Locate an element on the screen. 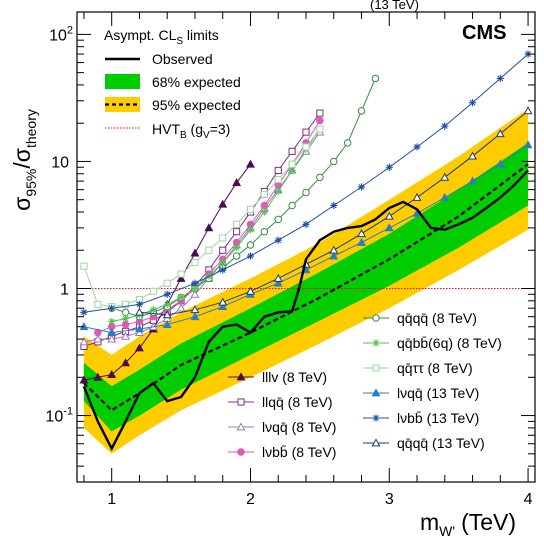 This screenshot has width=544, height=546. legend-observed-label: Observed is located at coordinates (182, 59).